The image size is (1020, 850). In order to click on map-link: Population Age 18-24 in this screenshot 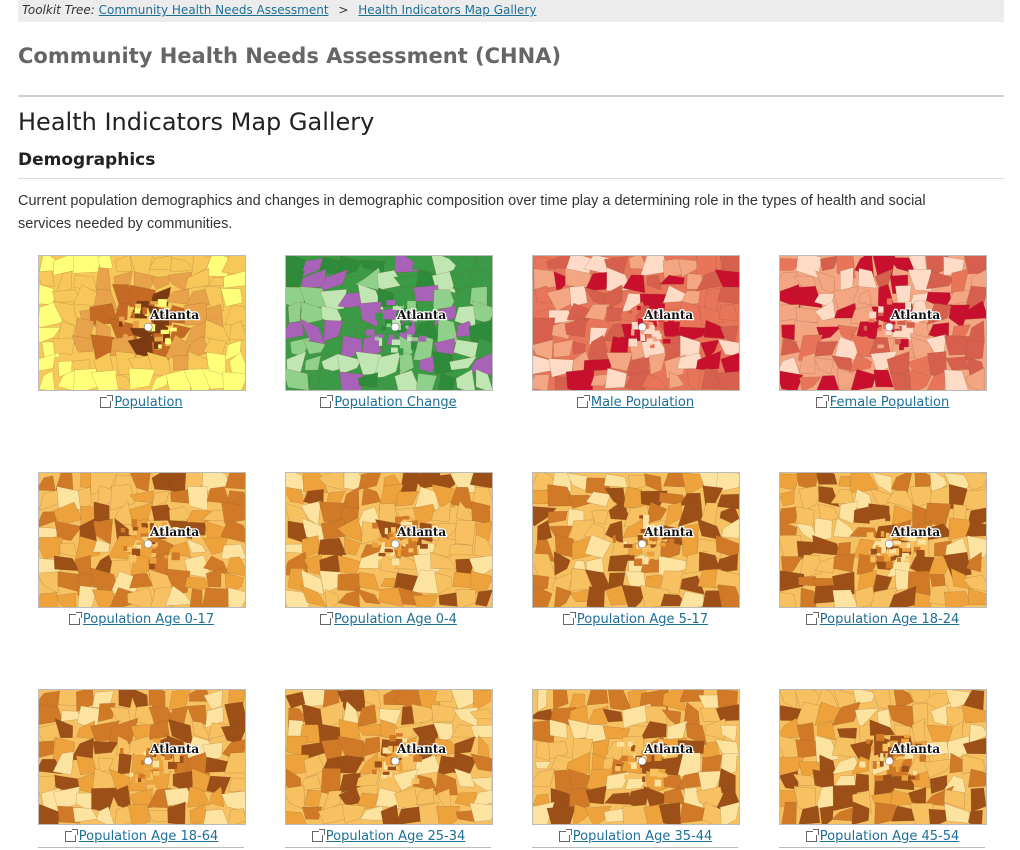, I will do `click(882, 619)`.